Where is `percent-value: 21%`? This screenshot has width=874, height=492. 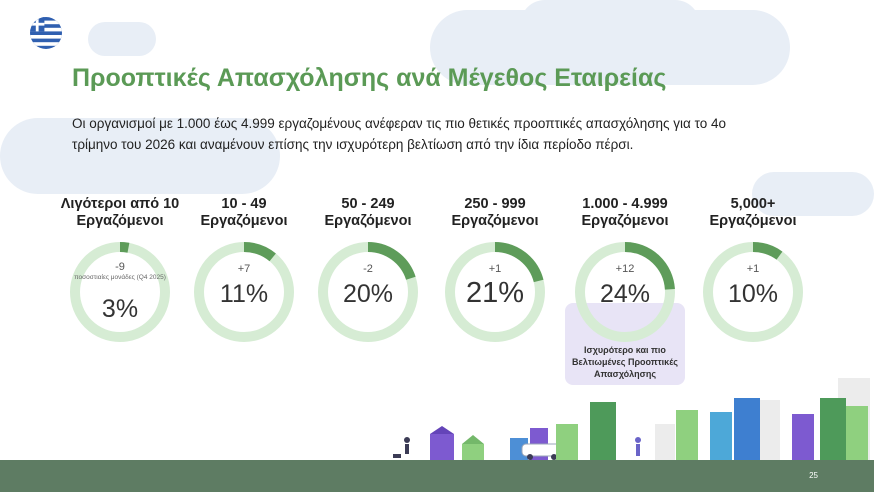 percent-value: 21% is located at coordinates (495, 293).